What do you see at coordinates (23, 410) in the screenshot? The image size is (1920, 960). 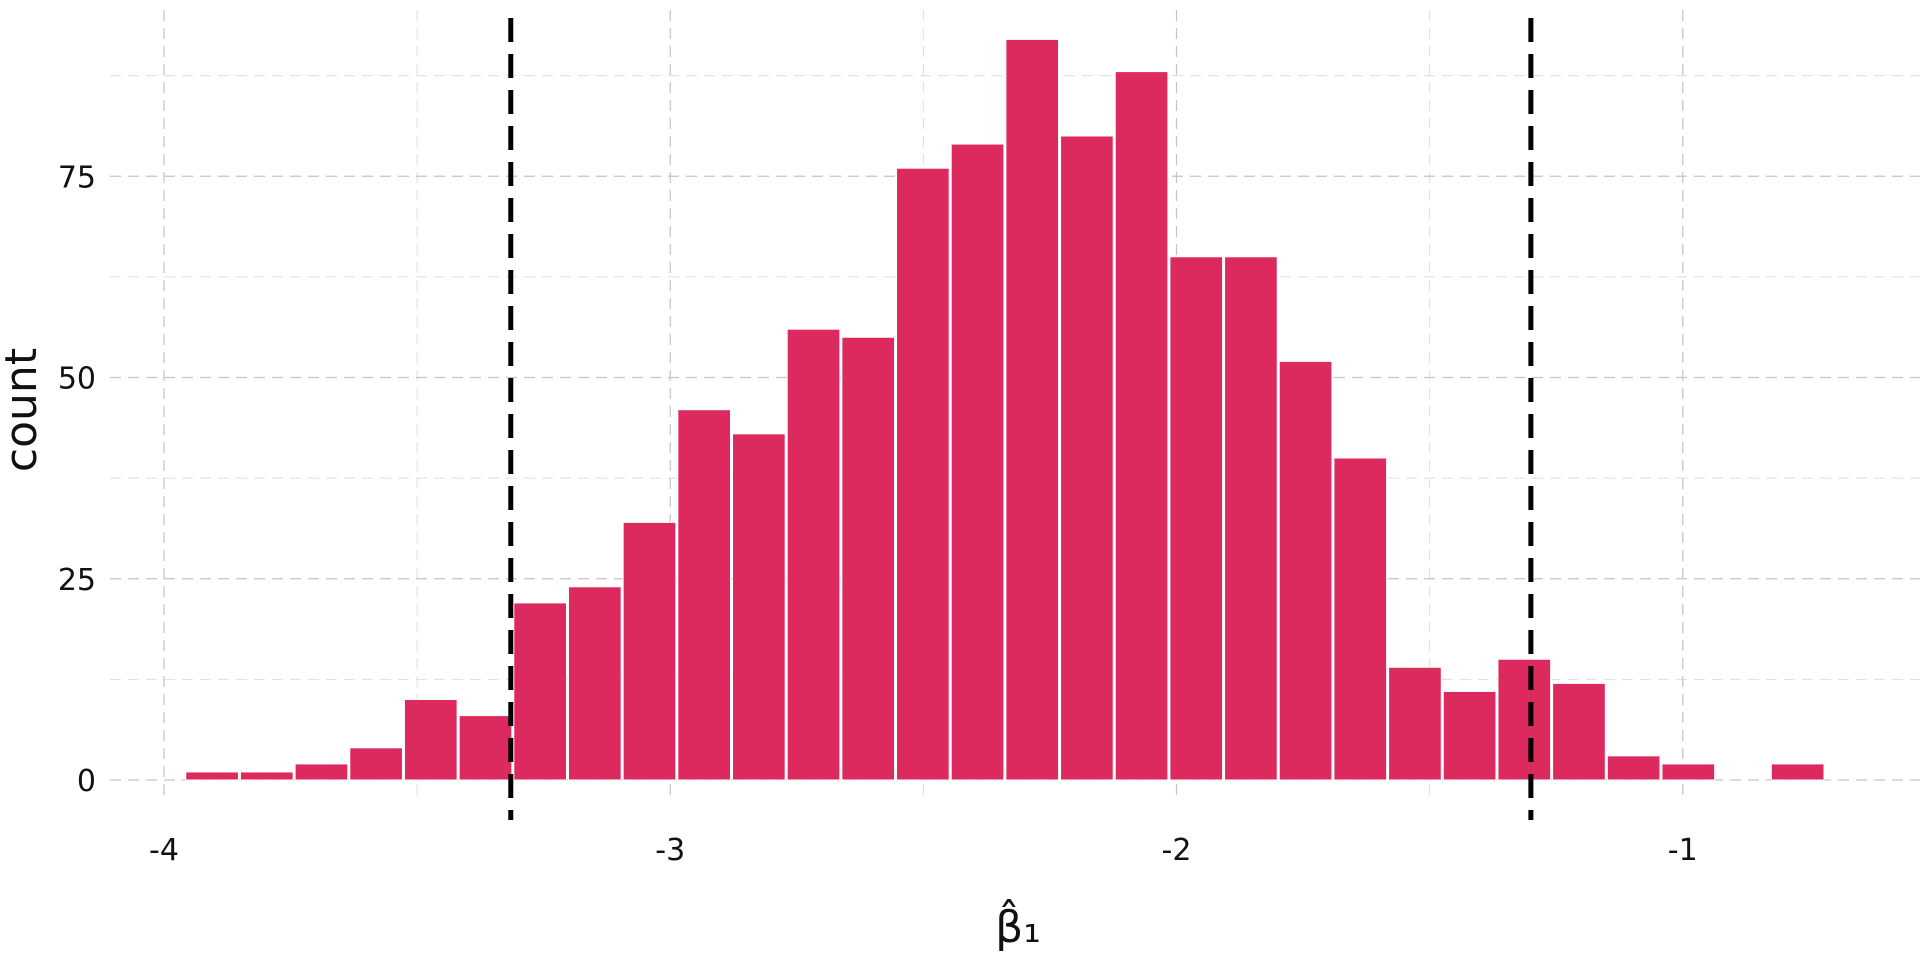 I see `y-axis-title: count` at bounding box center [23, 410].